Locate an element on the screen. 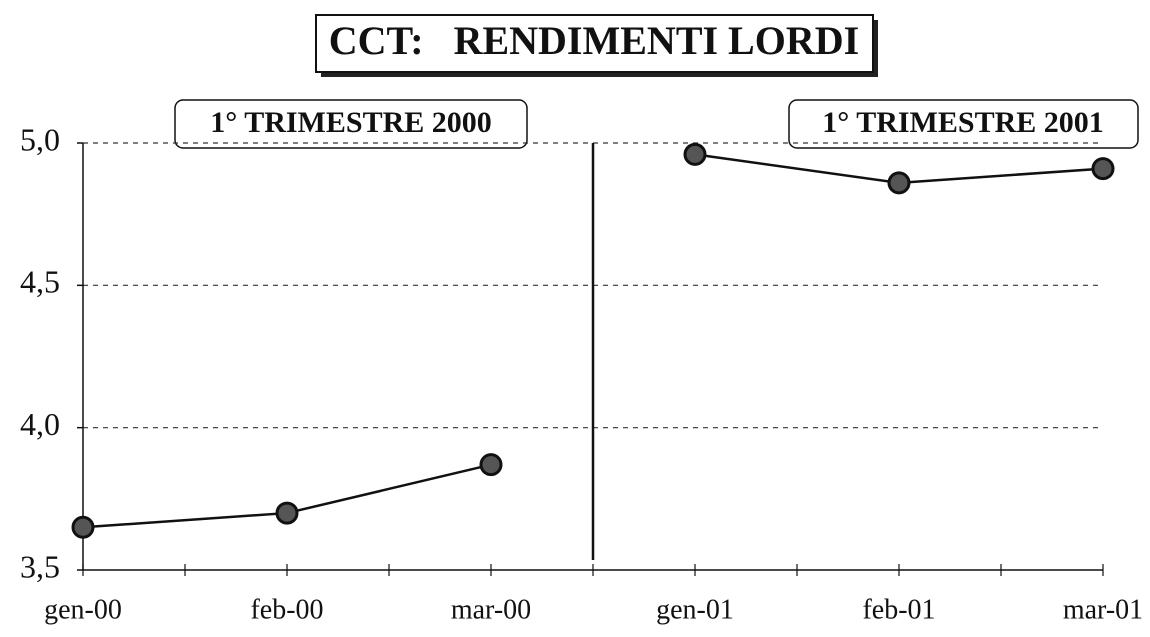 This screenshot has height=637, width=1150. title-box is located at coordinates (594, 43).